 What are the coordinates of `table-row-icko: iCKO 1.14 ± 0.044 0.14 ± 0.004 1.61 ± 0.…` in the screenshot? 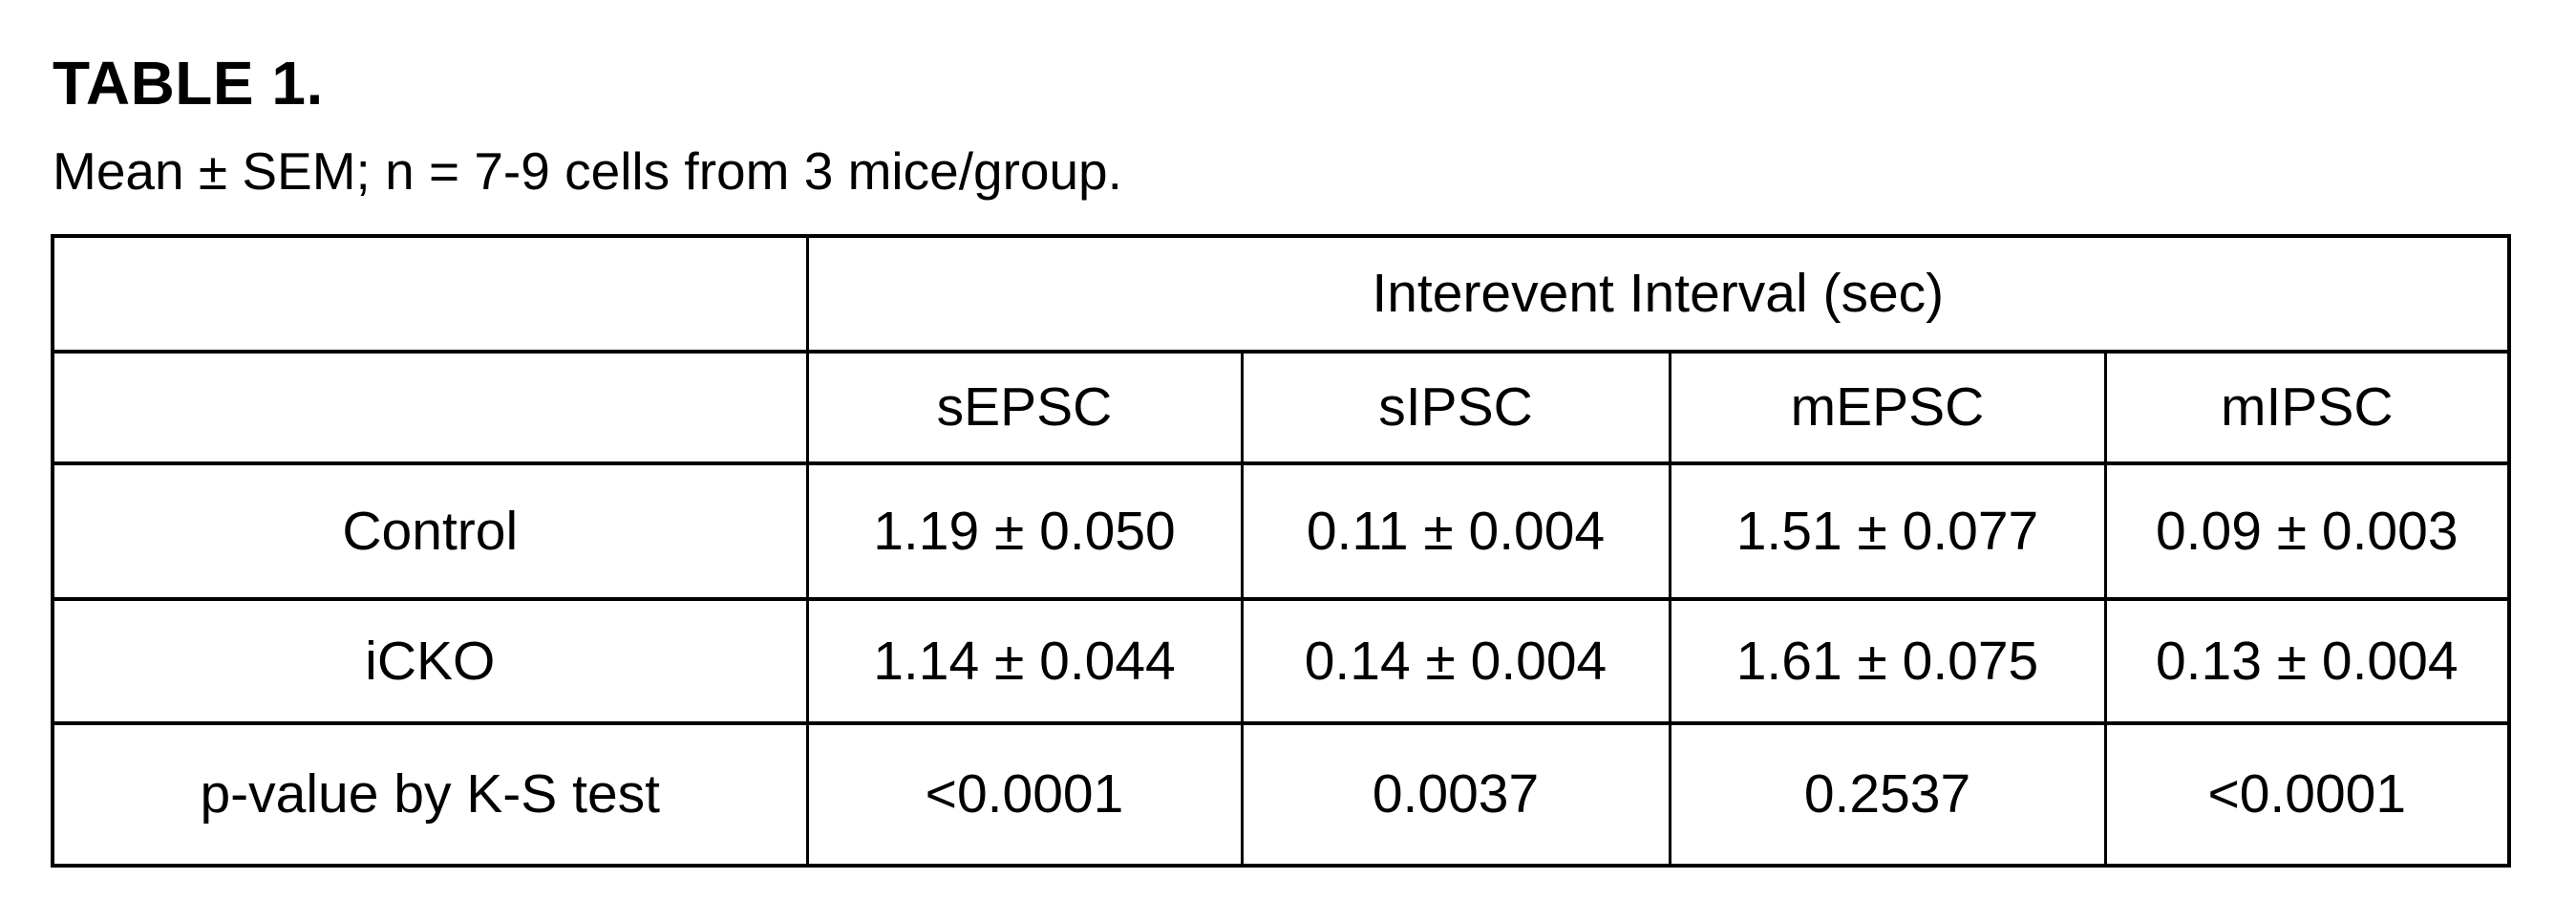 It's located at (1281, 661).